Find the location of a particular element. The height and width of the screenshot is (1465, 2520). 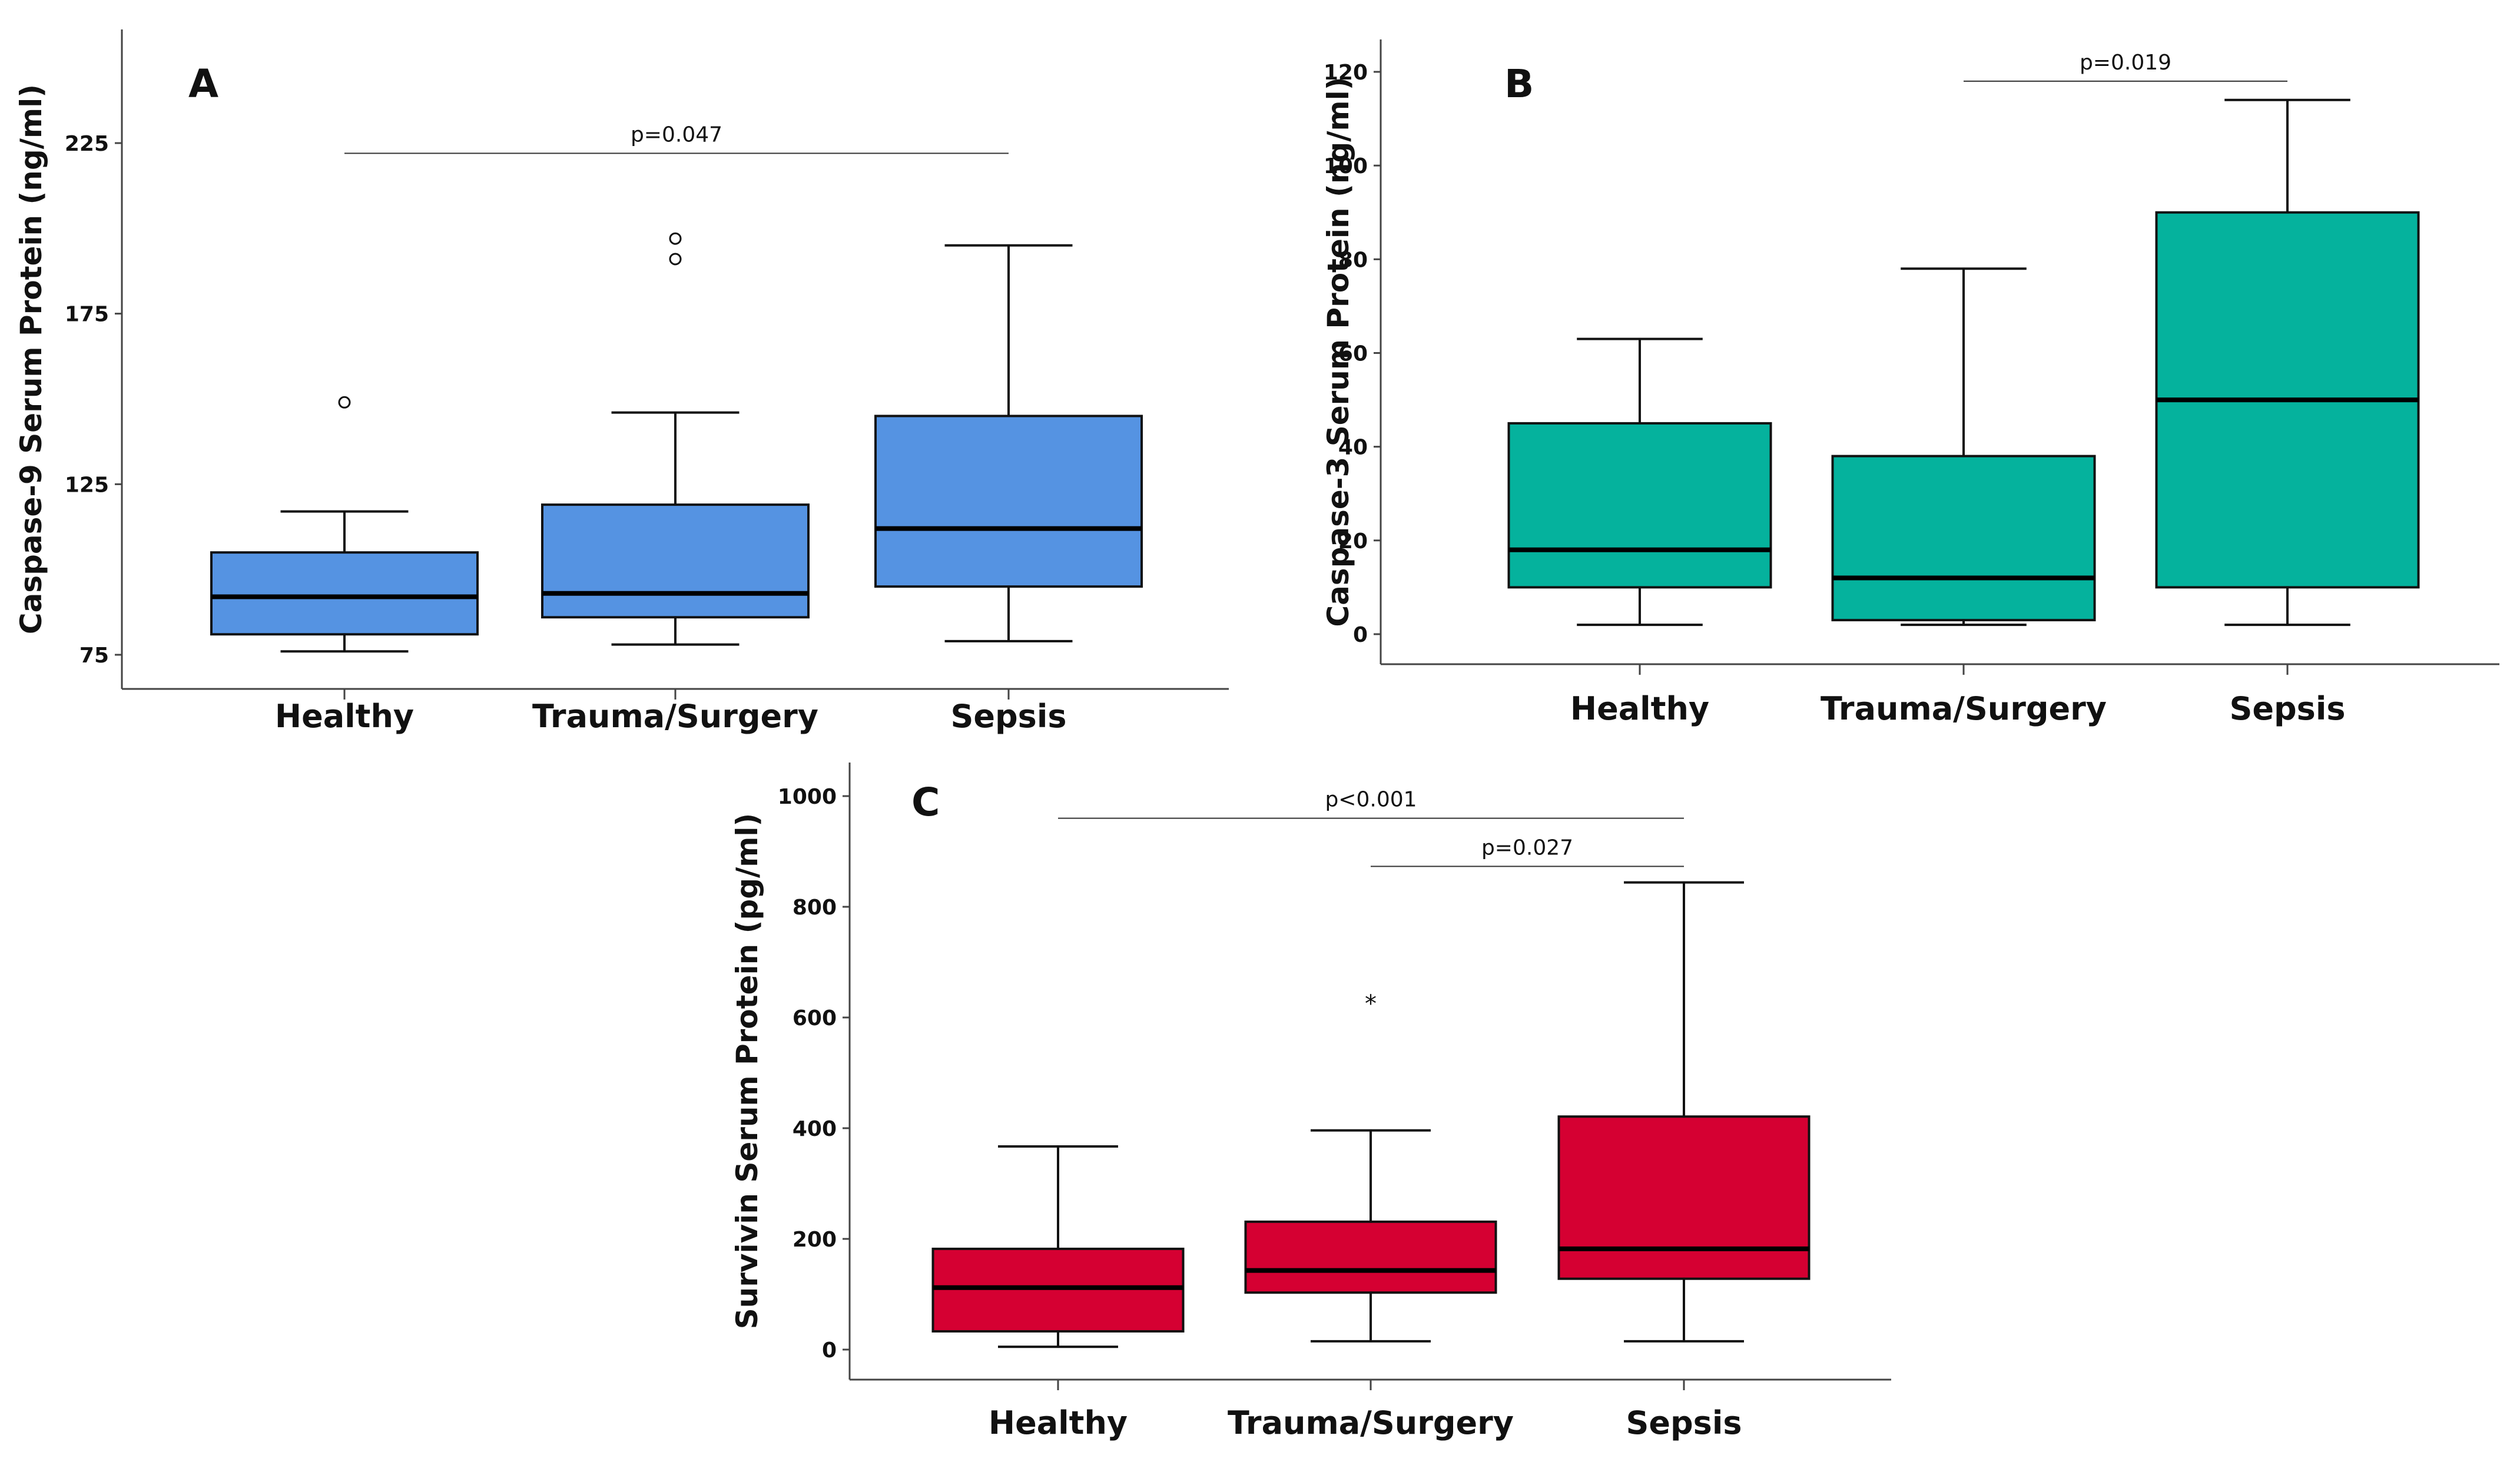

y-axis-title: Caspase-9 Serum Protein (ng/ml) is located at coordinates (31, 359).